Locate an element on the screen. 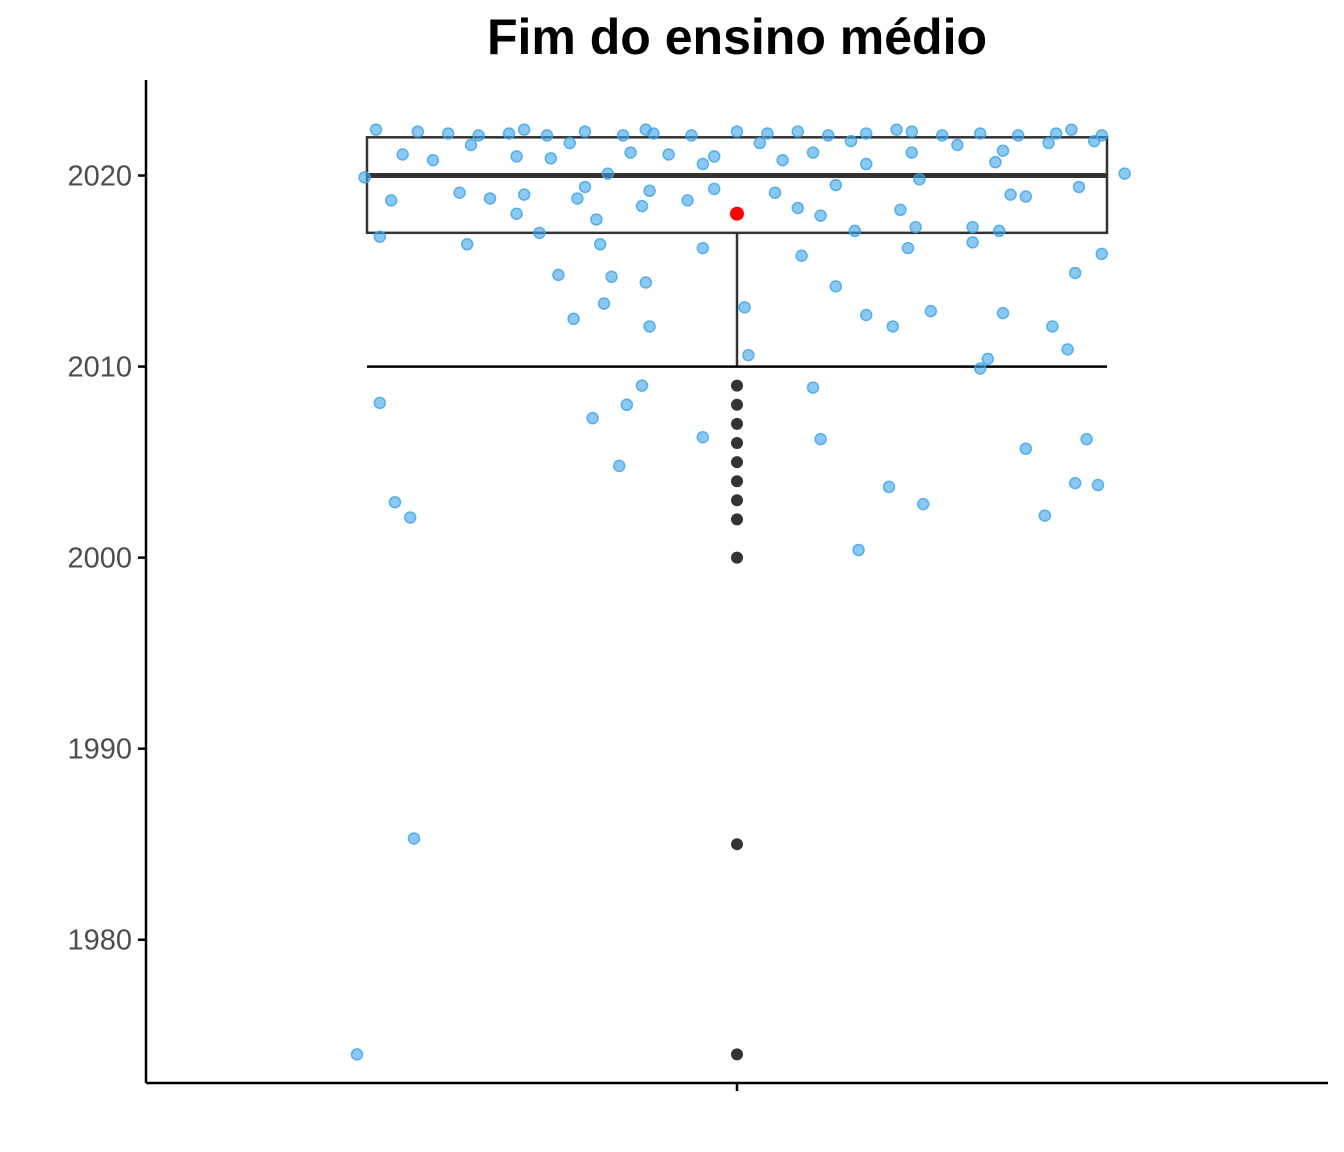 Image resolution: width=1344 pixels, height=1152 pixels. y-tick-label: 1980 is located at coordinates (99, 941).